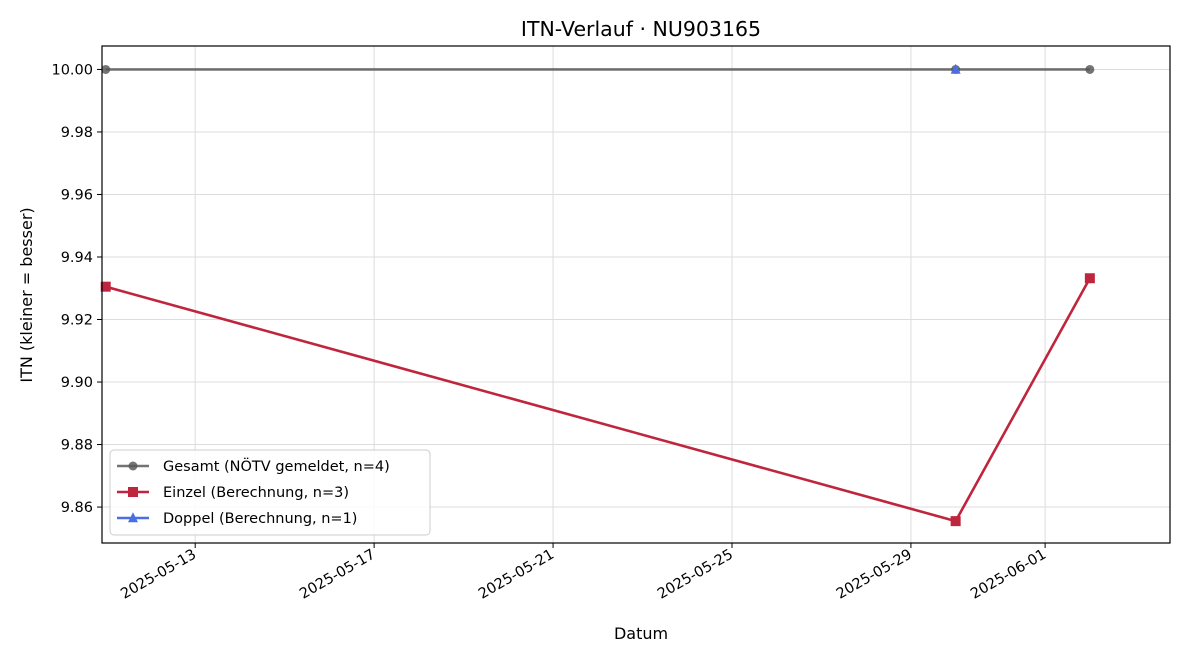  I want to click on legend-item: Doppel (Berechnung, n=1), so click(237, 519).